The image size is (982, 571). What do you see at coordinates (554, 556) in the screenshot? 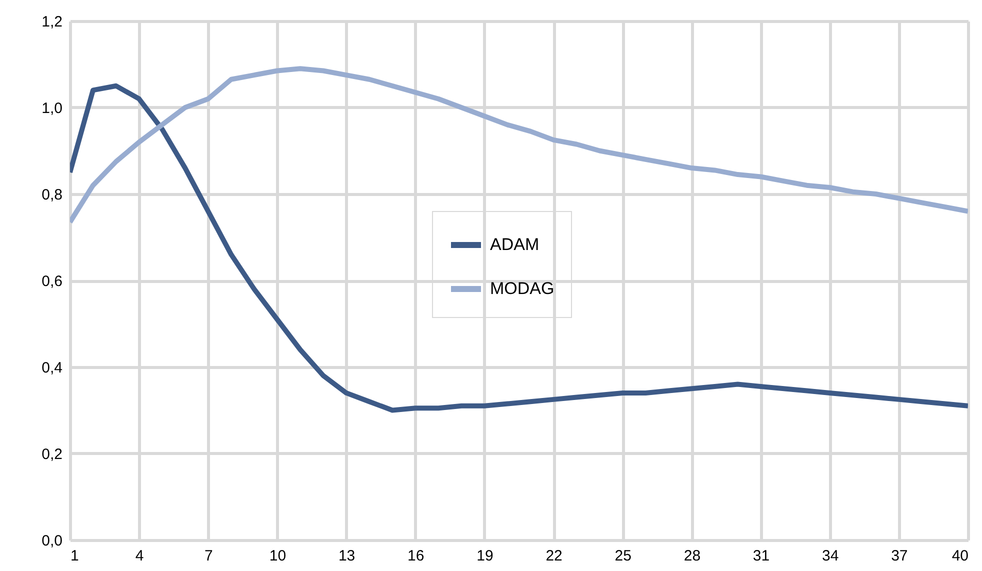
I see `x-tick-label: 22` at bounding box center [554, 556].